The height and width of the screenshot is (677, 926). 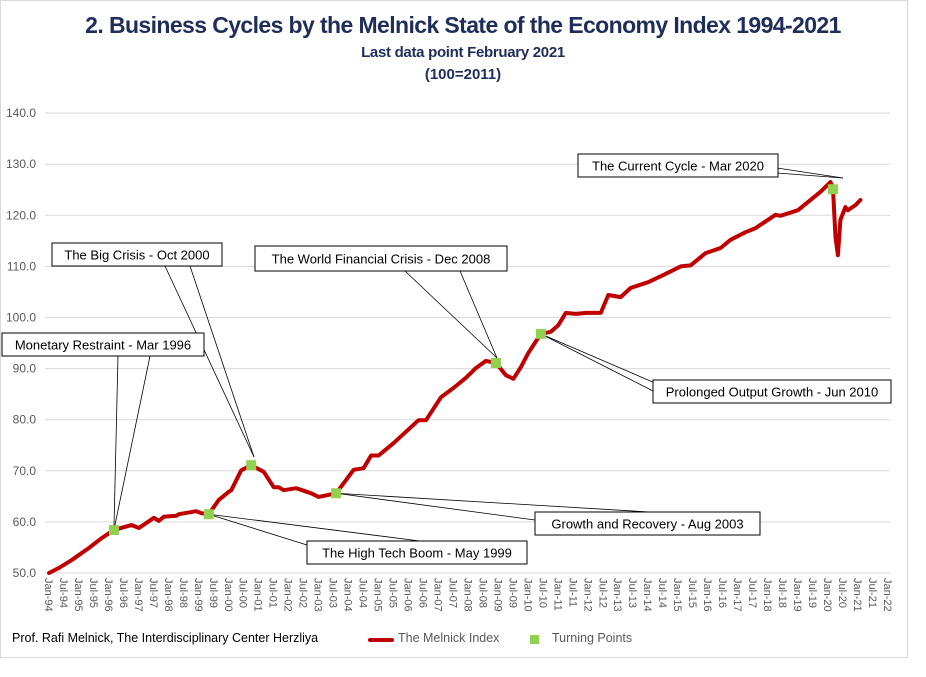 I want to click on chart-subtitle: Last data point February 2021, so click(x=463, y=52).